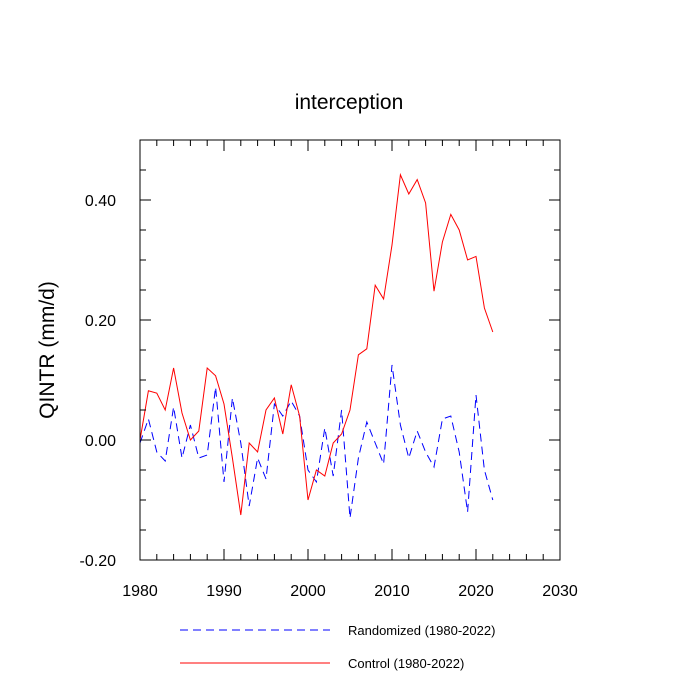 The width and height of the screenshot is (700, 700). I want to click on y-tick-label: 0.20, so click(100, 321).